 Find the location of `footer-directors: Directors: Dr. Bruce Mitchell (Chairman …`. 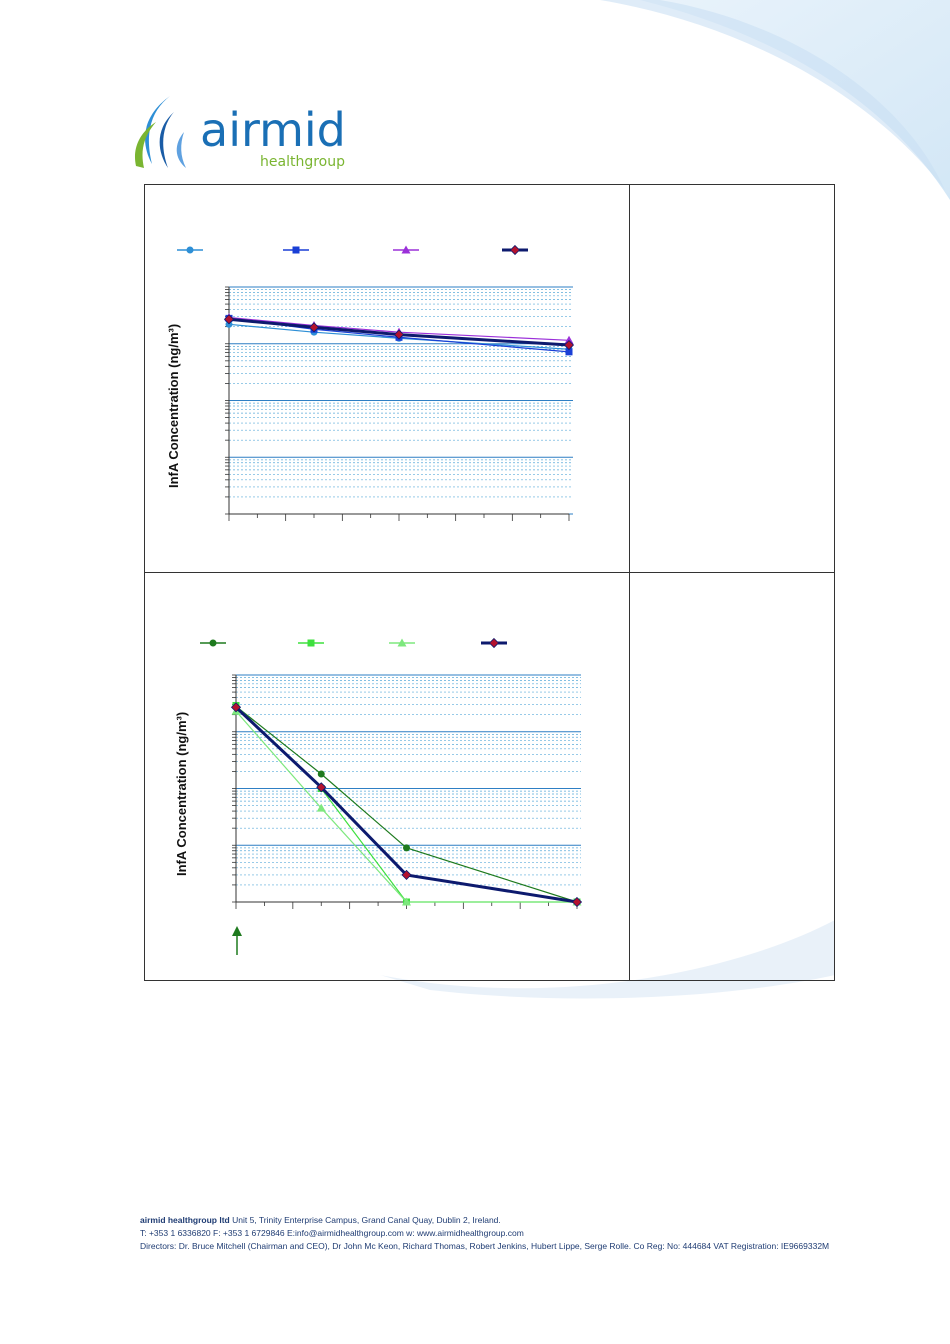

footer-directors: Directors: Dr. Bruce Mitchell (Chairman … is located at coordinates (485, 1246).